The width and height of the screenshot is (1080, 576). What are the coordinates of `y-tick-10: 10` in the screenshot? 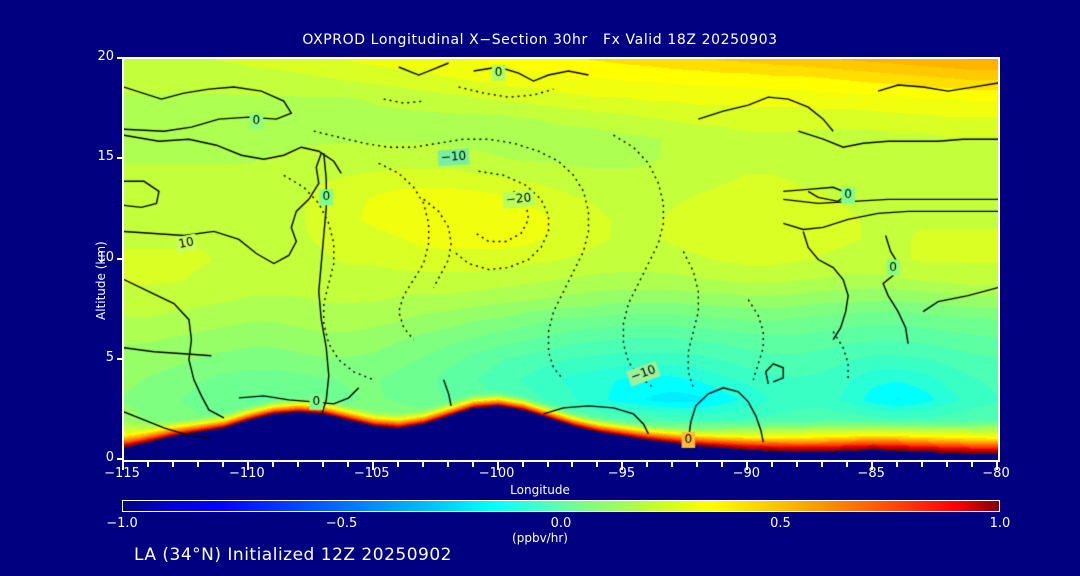 It's located at (105, 257).